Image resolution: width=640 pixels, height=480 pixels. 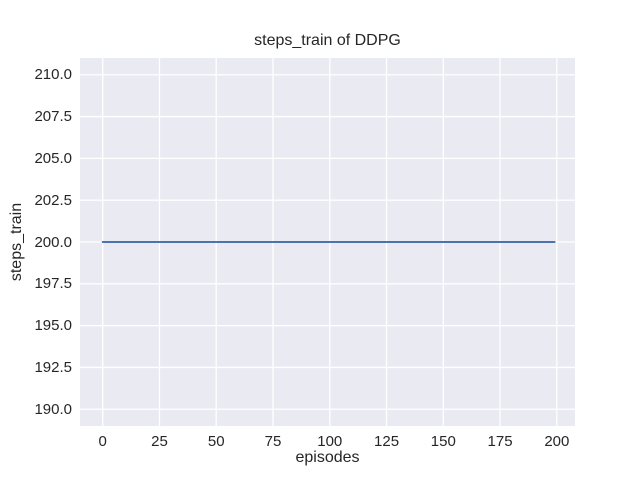 I want to click on x-tick-label: 125, so click(x=387, y=441).